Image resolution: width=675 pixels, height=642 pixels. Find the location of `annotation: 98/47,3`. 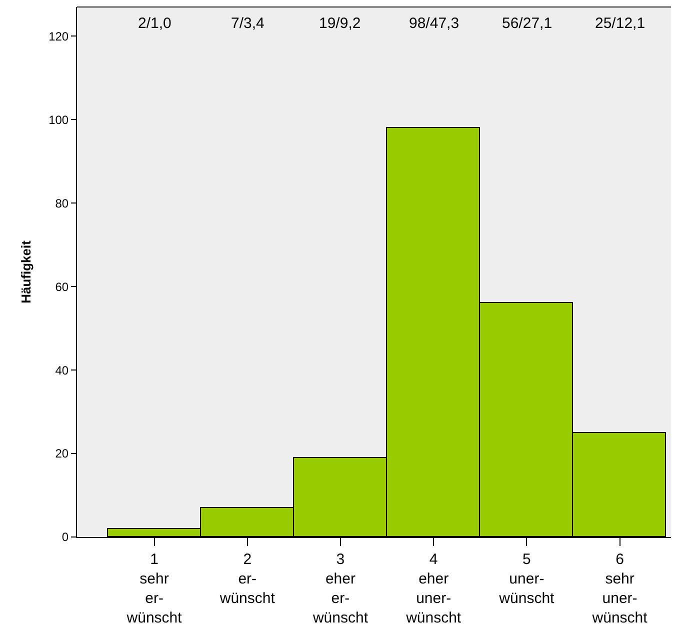

annotation: 98/47,3 is located at coordinates (434, 23).